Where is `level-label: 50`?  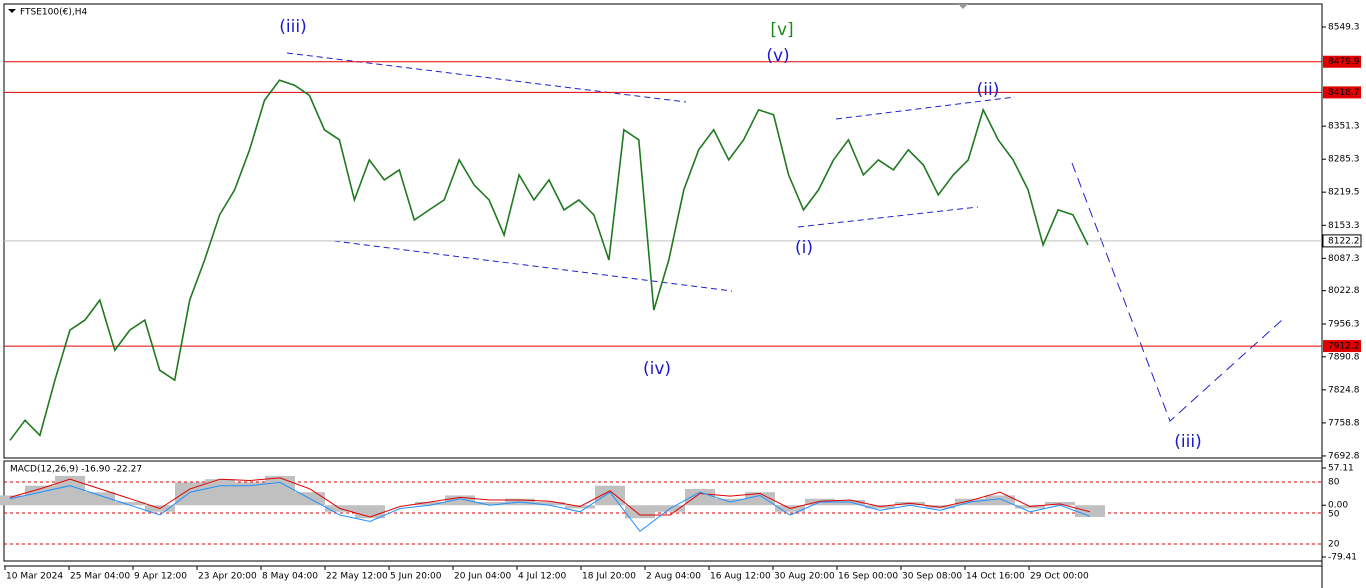 level-label: 50 is located at coordinates (1334, 515).